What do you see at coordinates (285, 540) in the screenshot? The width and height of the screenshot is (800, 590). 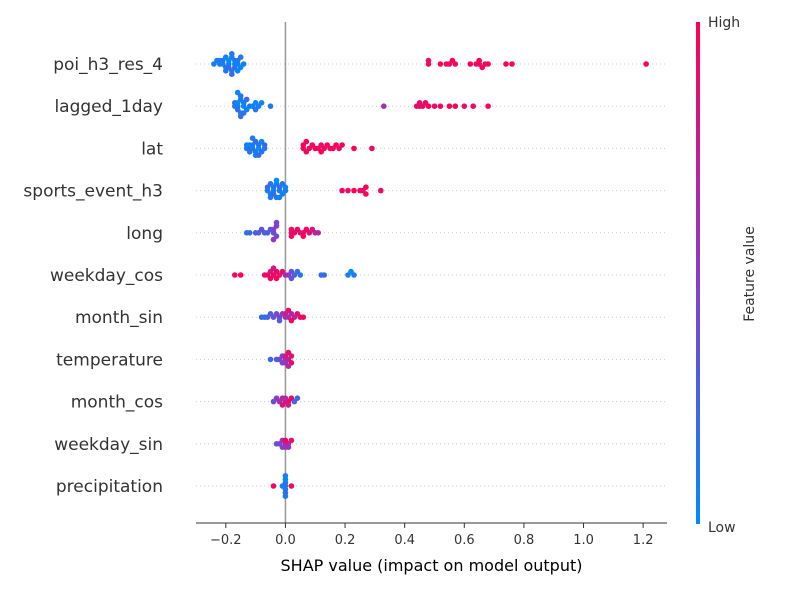 I see `x-tick-label: 0.0` at bounding box center [285, 540].